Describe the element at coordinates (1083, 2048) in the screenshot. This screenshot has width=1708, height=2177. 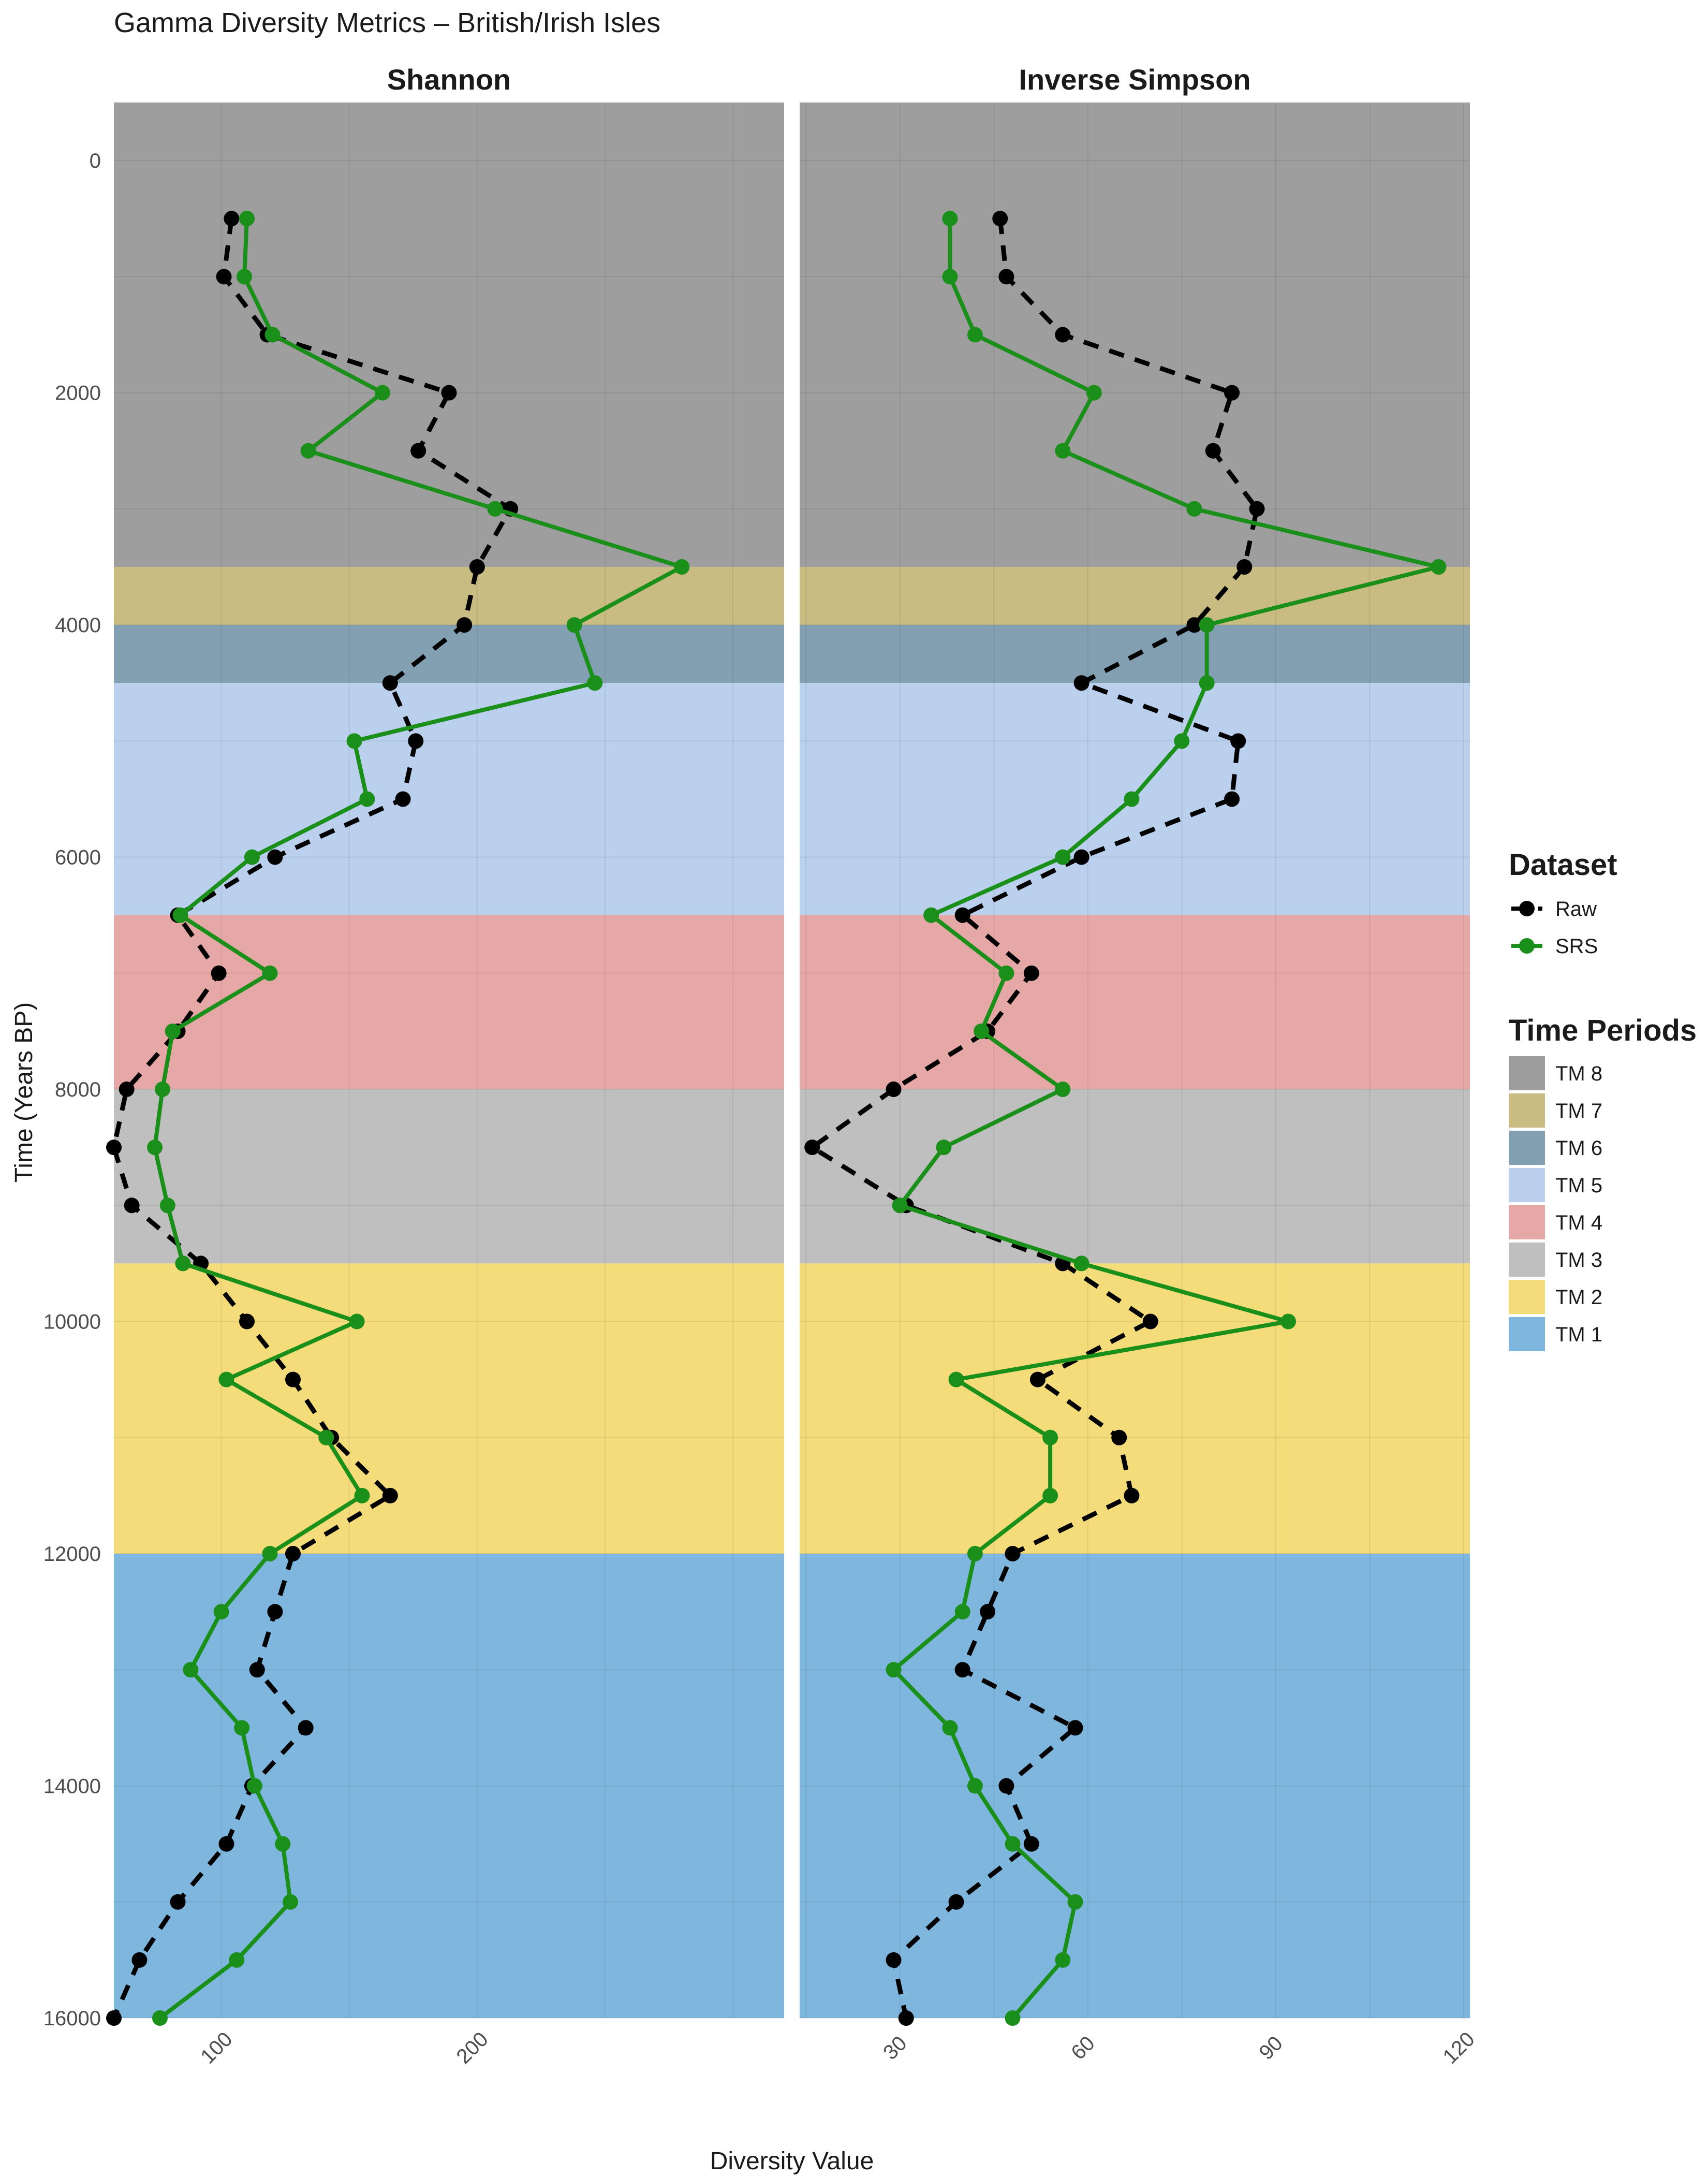
I see `x-tick-label: 60` at that location.